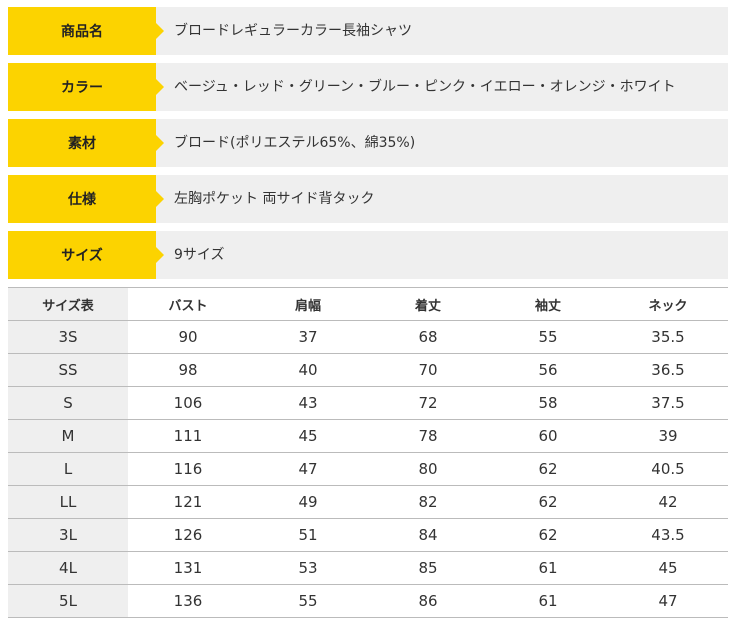 The width and height of the screenshot is (734, 624). I want to click on spec-row-specification: 仕様 左胸ポケット 両サイド背タック, so click(368, 199).